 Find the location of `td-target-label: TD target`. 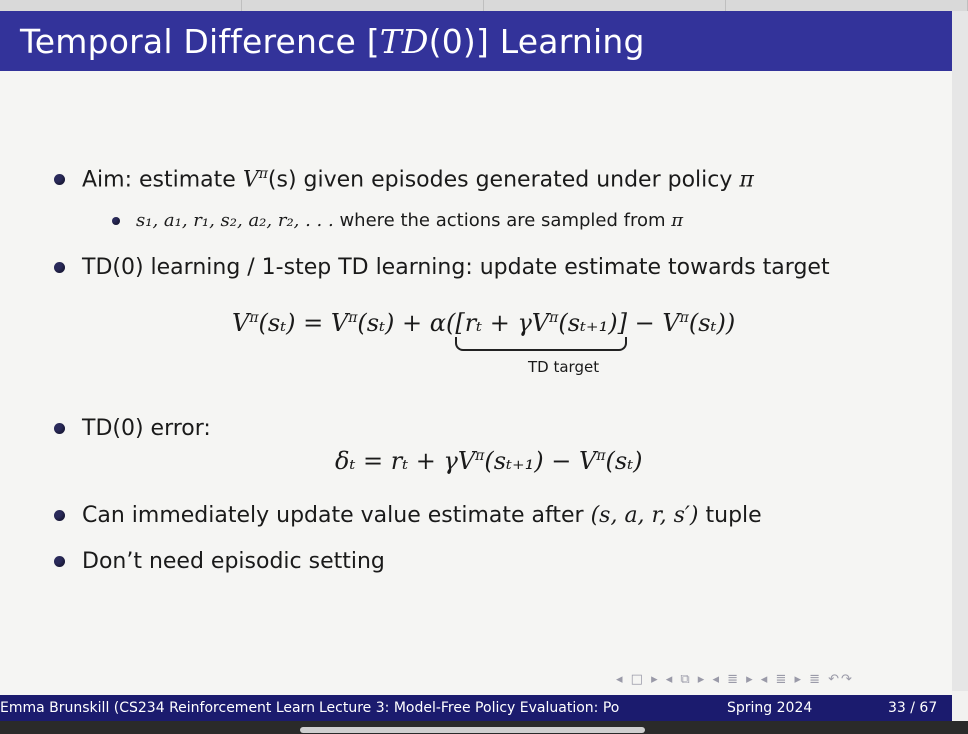

td-target-label: TD target is located at coordinates (564, 367).